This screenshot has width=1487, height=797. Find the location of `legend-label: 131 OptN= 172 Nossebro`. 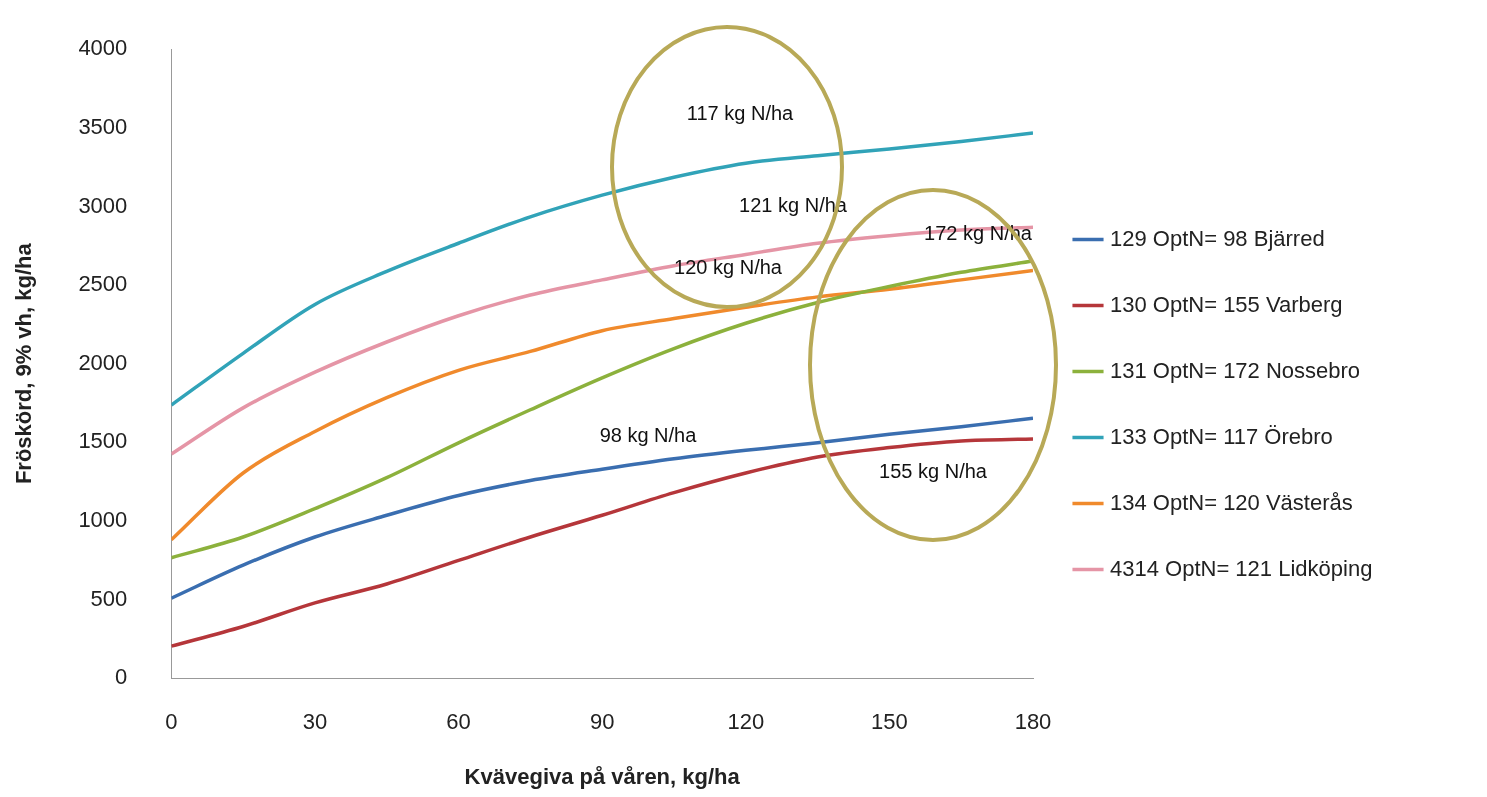

legend-label: 131 OptN= 172 Nossebro is located at coordinates (1235, 370).